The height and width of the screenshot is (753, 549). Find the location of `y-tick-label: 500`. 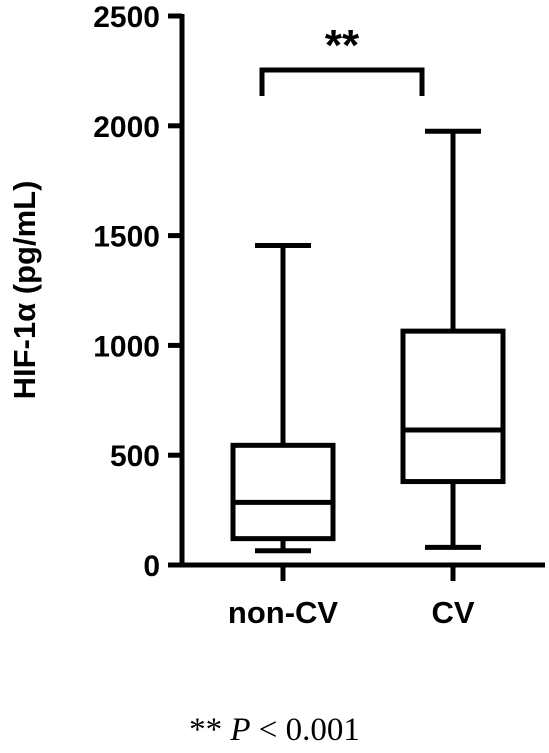

y-tick-label: 500 is located at coordinates (135, 456).